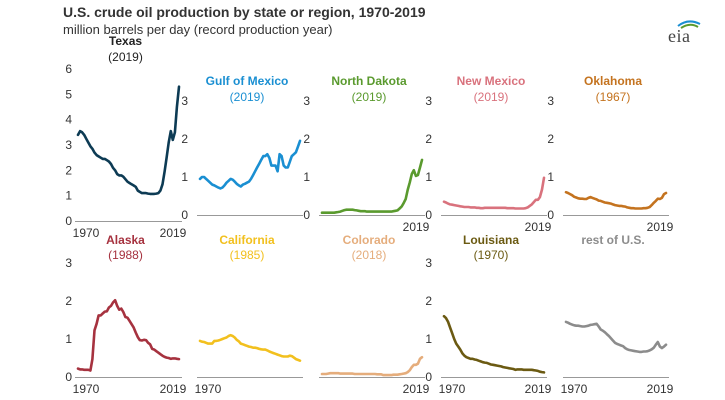 The width and height of the screenshot is (725, 400). I want to click on series-line-alaska, so click(128, 335).